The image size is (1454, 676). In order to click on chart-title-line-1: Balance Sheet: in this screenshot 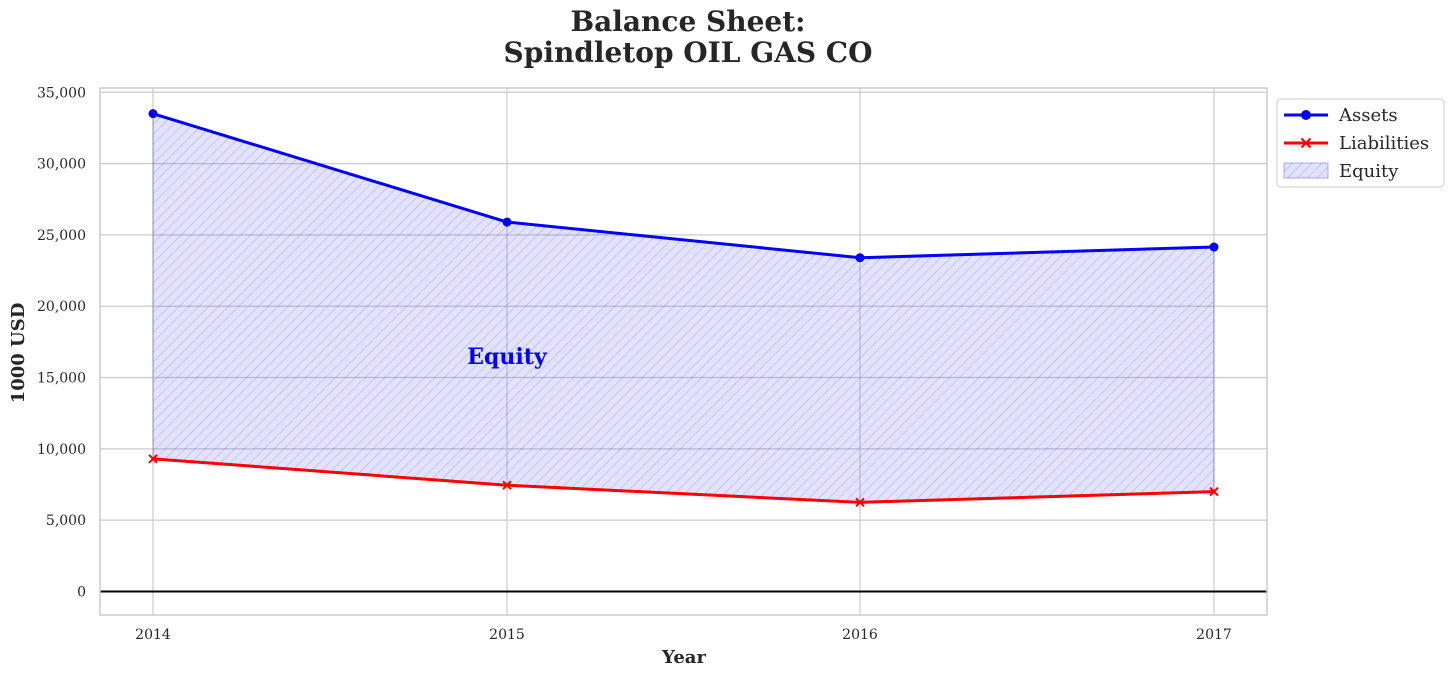, I will do `click(687, 21)`.